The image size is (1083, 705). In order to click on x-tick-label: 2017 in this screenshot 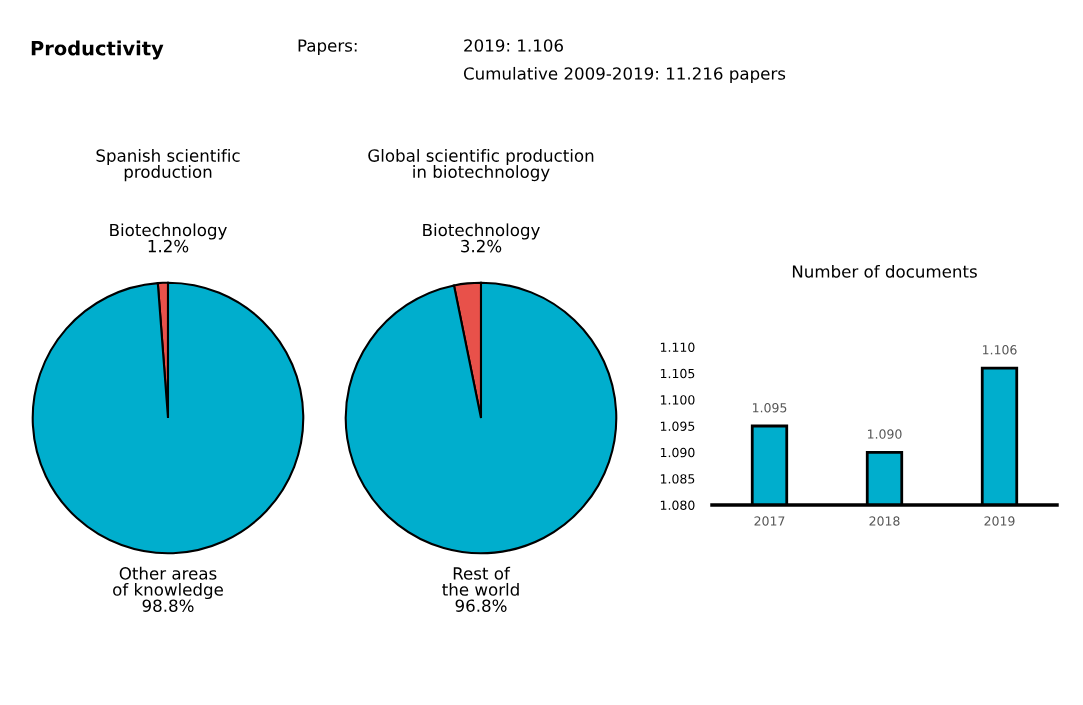, I will do `click(769, 521)`.